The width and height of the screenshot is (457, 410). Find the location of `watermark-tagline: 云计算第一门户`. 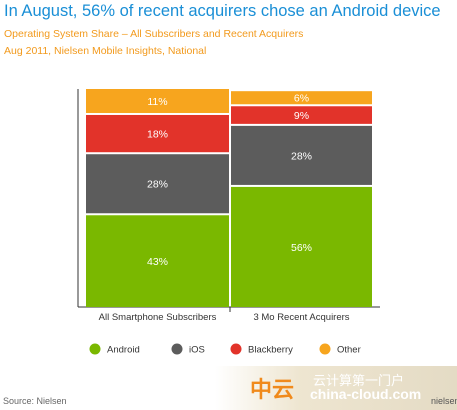

watermark-tagline: 云计算第一门户 is located at coordinates (359, 381).